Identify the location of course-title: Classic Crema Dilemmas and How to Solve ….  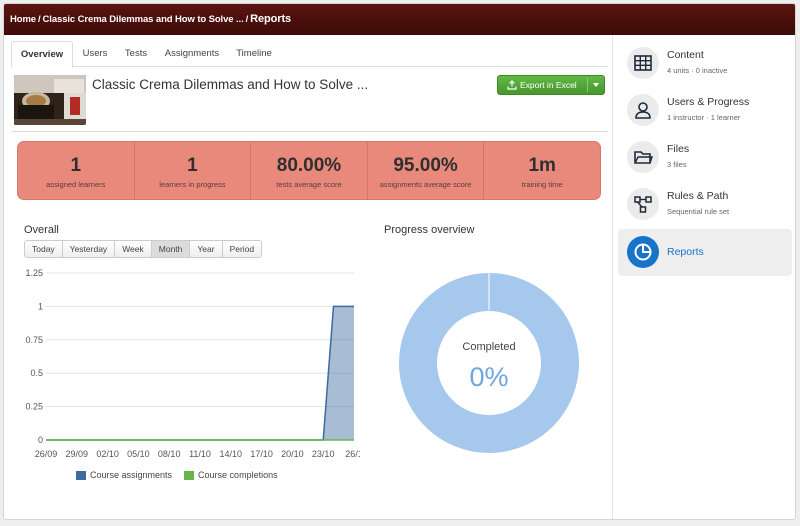
(230, 84).